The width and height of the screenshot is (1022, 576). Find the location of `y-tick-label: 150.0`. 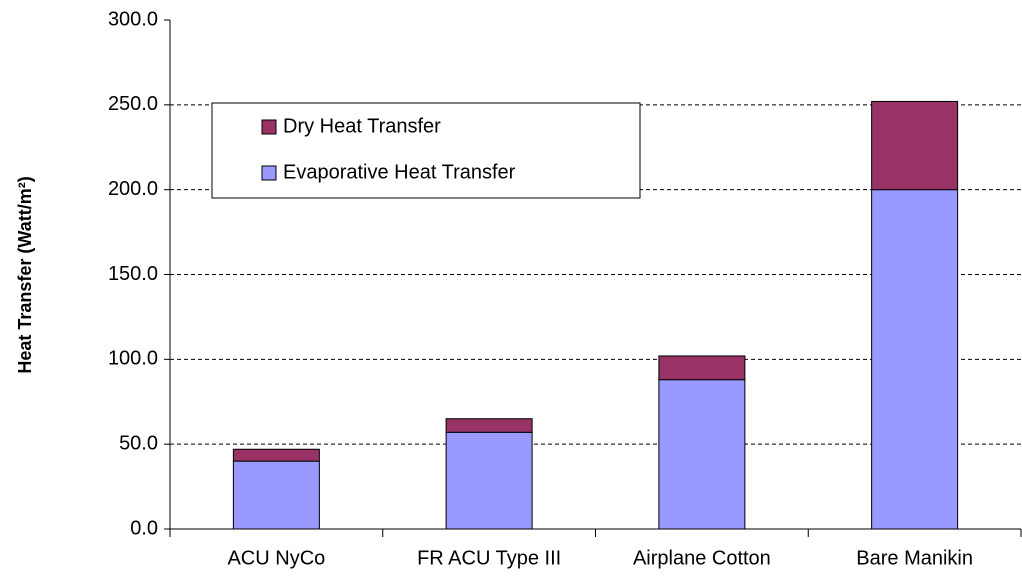

y-tick-label: 150.0 is located at coordinates (133, 274).